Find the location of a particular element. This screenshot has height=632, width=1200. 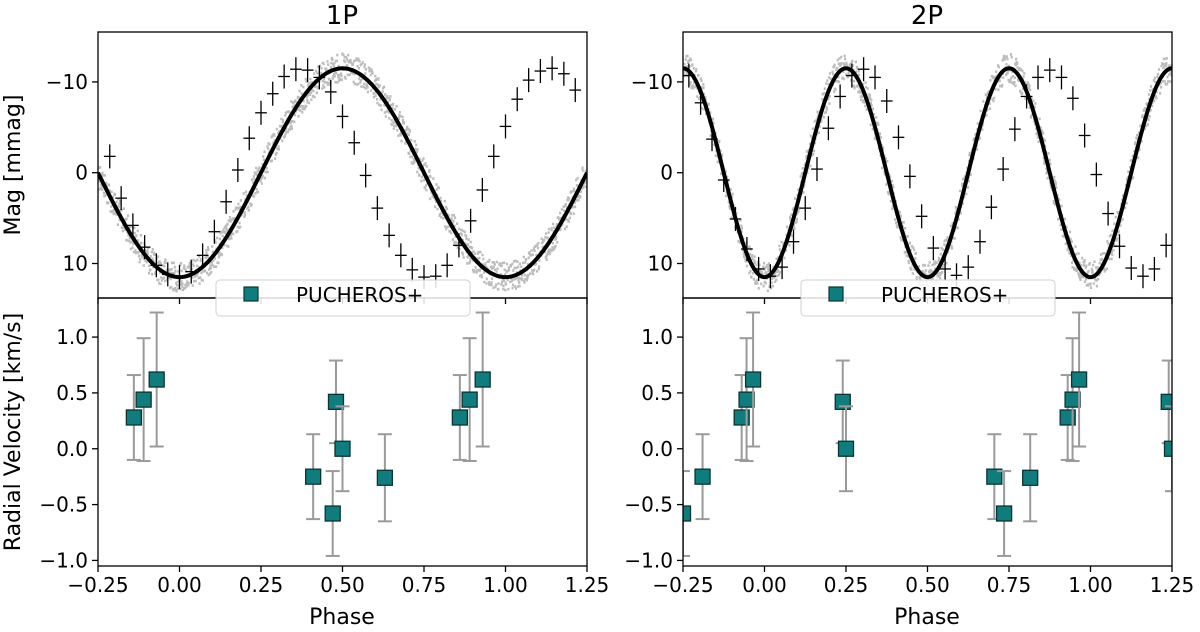

rv-axis-label: Radial Velocity [km/s] is located at coordinates (13, 432).